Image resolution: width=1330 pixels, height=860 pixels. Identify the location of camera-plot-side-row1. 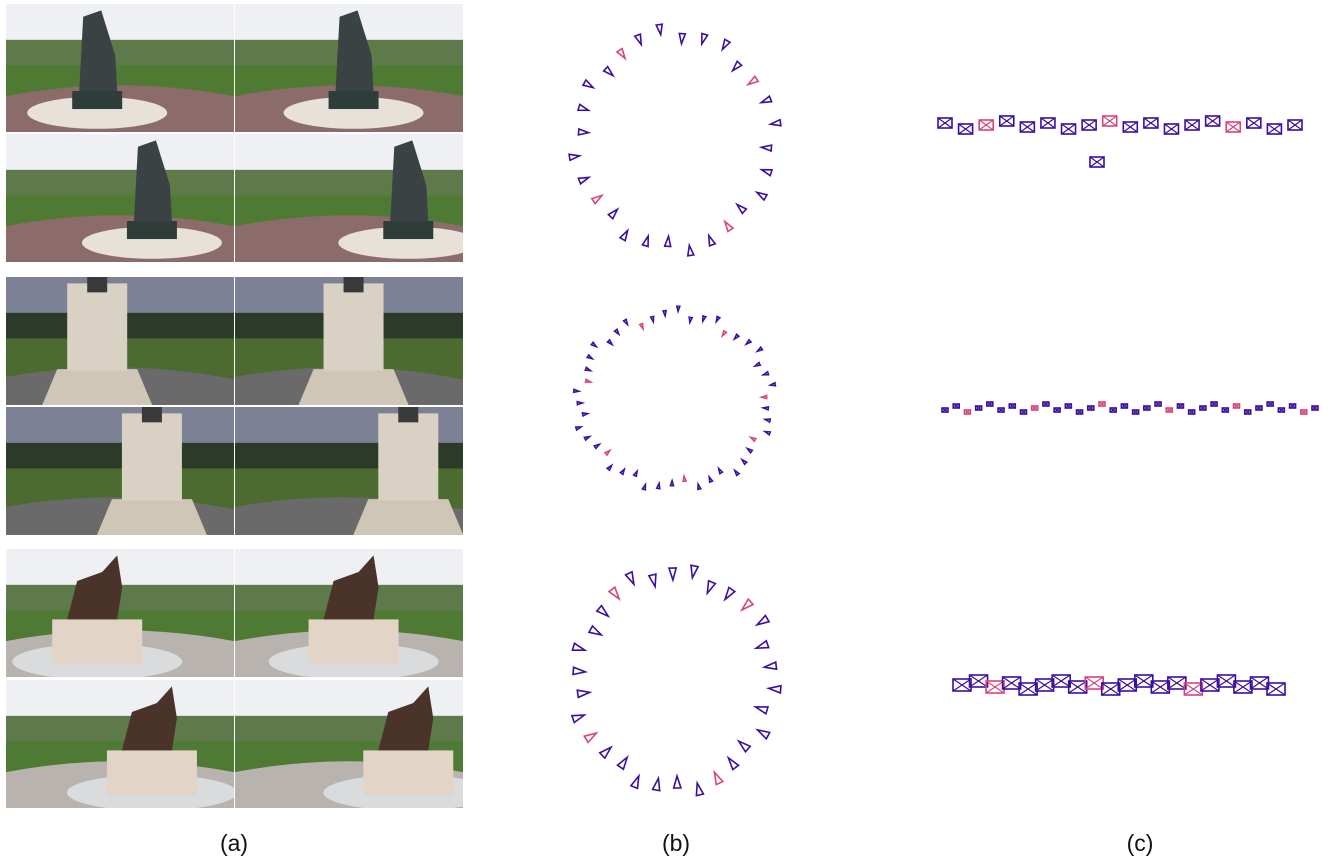
(1120, 141).